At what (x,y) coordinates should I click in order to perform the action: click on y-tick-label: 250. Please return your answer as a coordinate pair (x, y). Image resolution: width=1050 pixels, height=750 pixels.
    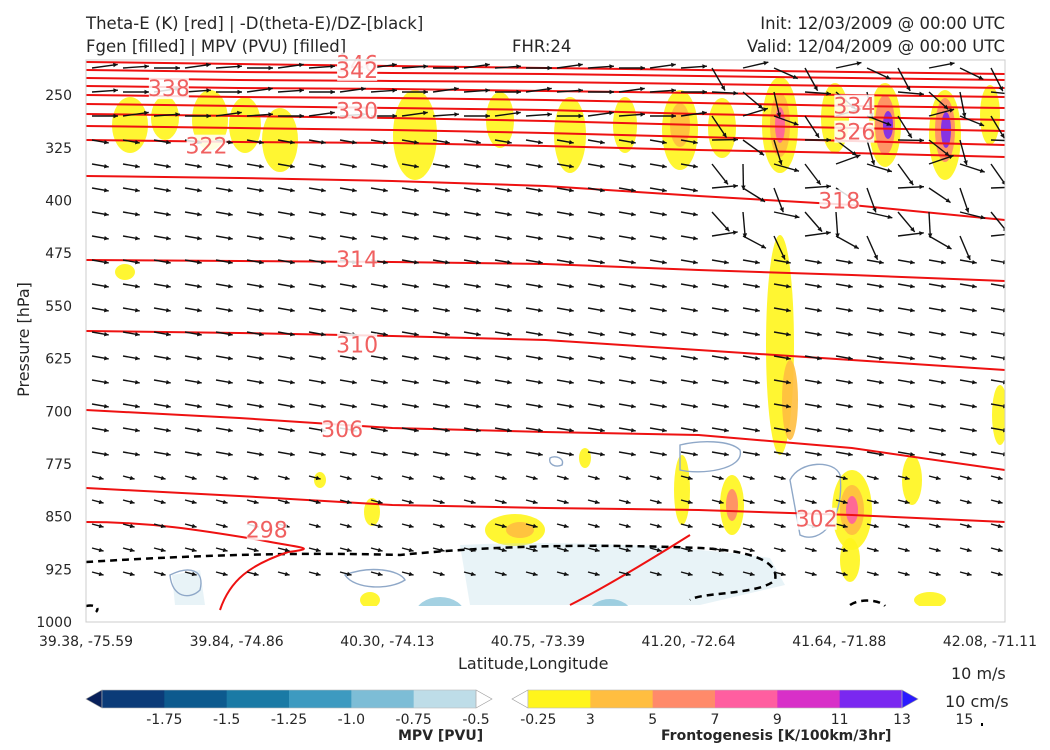
    Looking at the image, I should click on (58, 96).